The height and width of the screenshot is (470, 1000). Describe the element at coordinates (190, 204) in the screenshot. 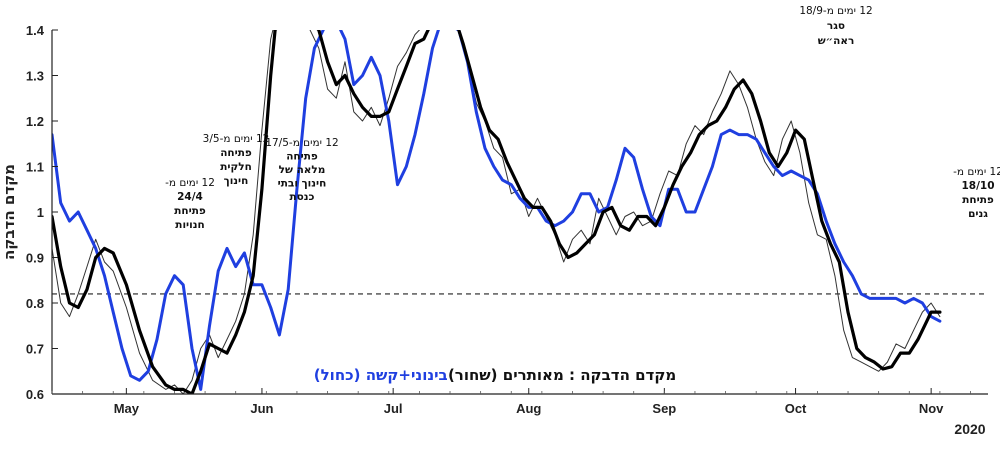

I see `annotation-1: 12 ימים מ- 24/4 פתיחת חנויות` at that location.